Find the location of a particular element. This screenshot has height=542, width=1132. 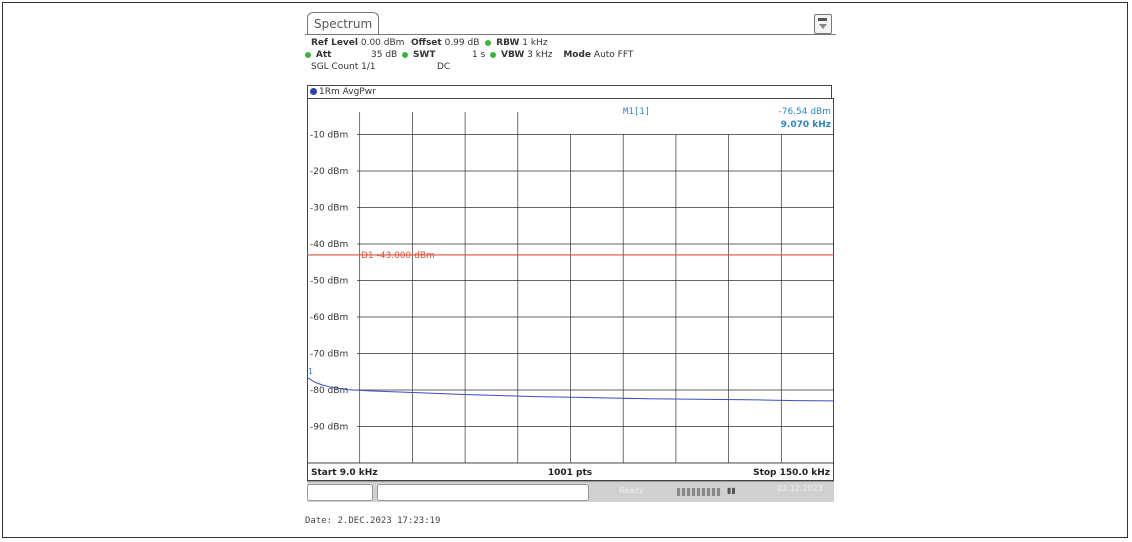

trace-1-line is located at coordinates (570, 389).